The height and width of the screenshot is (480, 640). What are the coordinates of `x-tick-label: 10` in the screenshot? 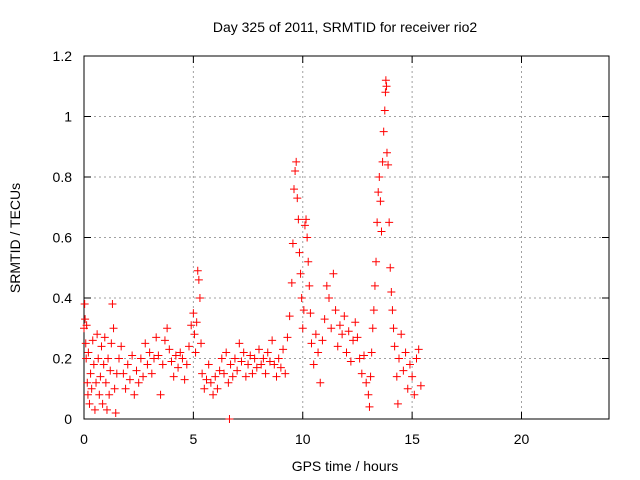 It's located at (303, 439).